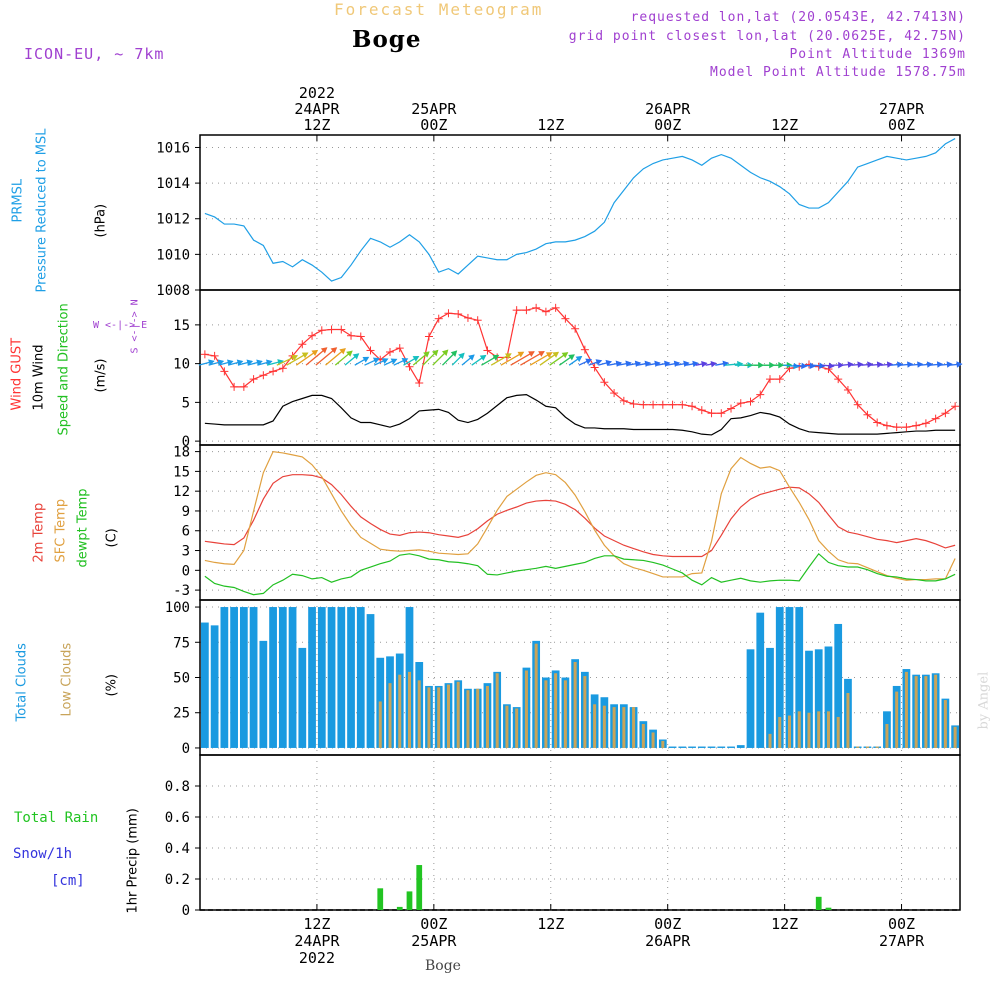  Describe the element at coordinates (173, 148) in the screenshot. I see `y-tick-label: 1016` at that location.